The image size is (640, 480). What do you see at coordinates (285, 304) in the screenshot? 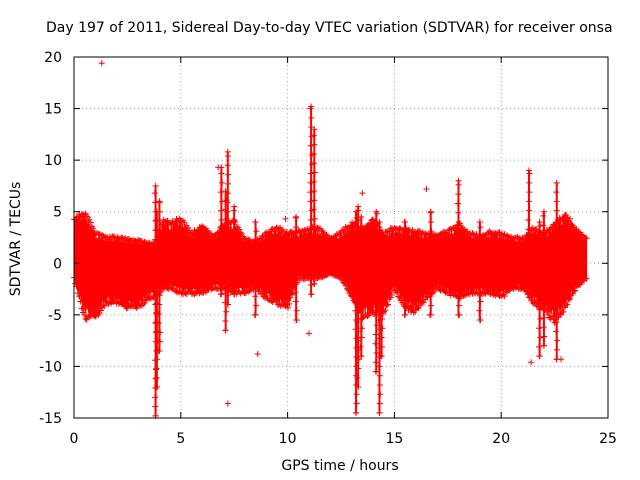
I see `data-point-outlier` at bounding box center [285, 304].